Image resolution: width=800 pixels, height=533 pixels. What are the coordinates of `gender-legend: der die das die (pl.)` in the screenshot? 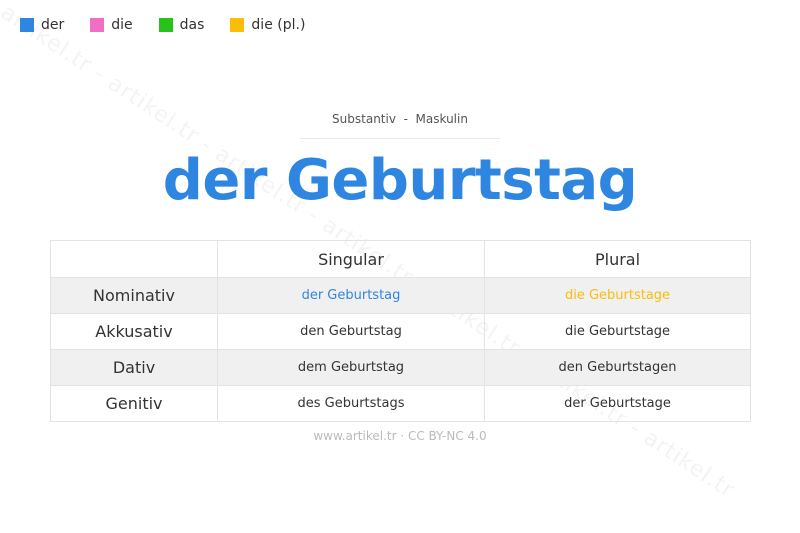 It's located at (175, 25).